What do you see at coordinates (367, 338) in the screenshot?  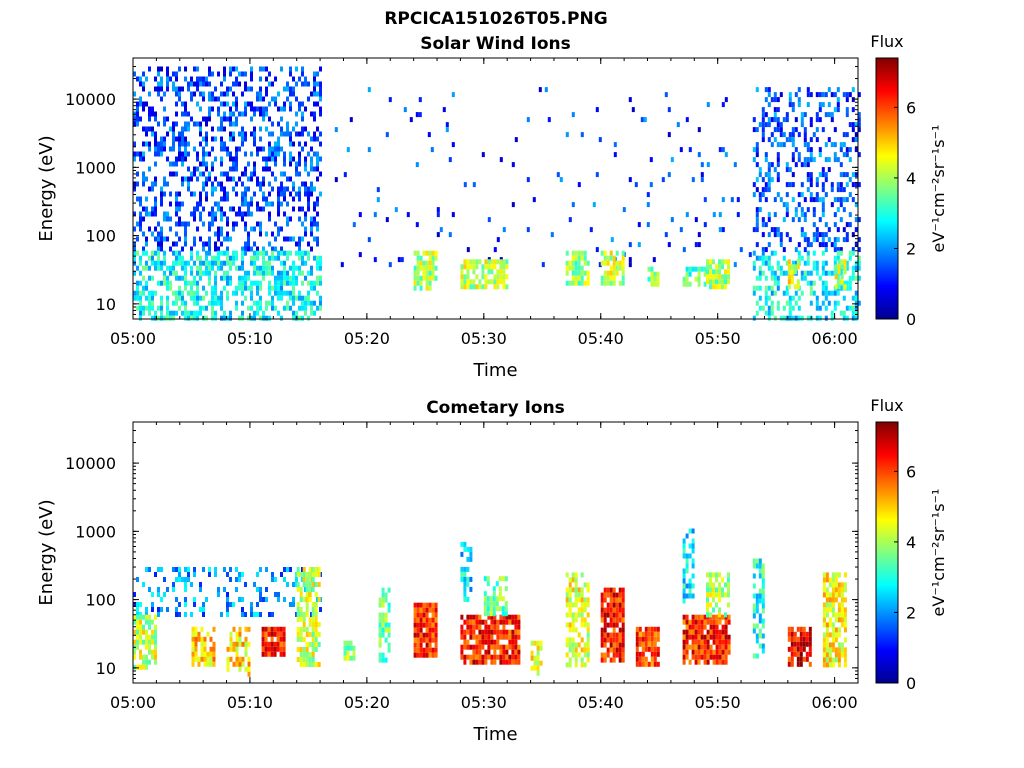 I see `x-tick-label: 05:20` at bounding box center [367, 338].